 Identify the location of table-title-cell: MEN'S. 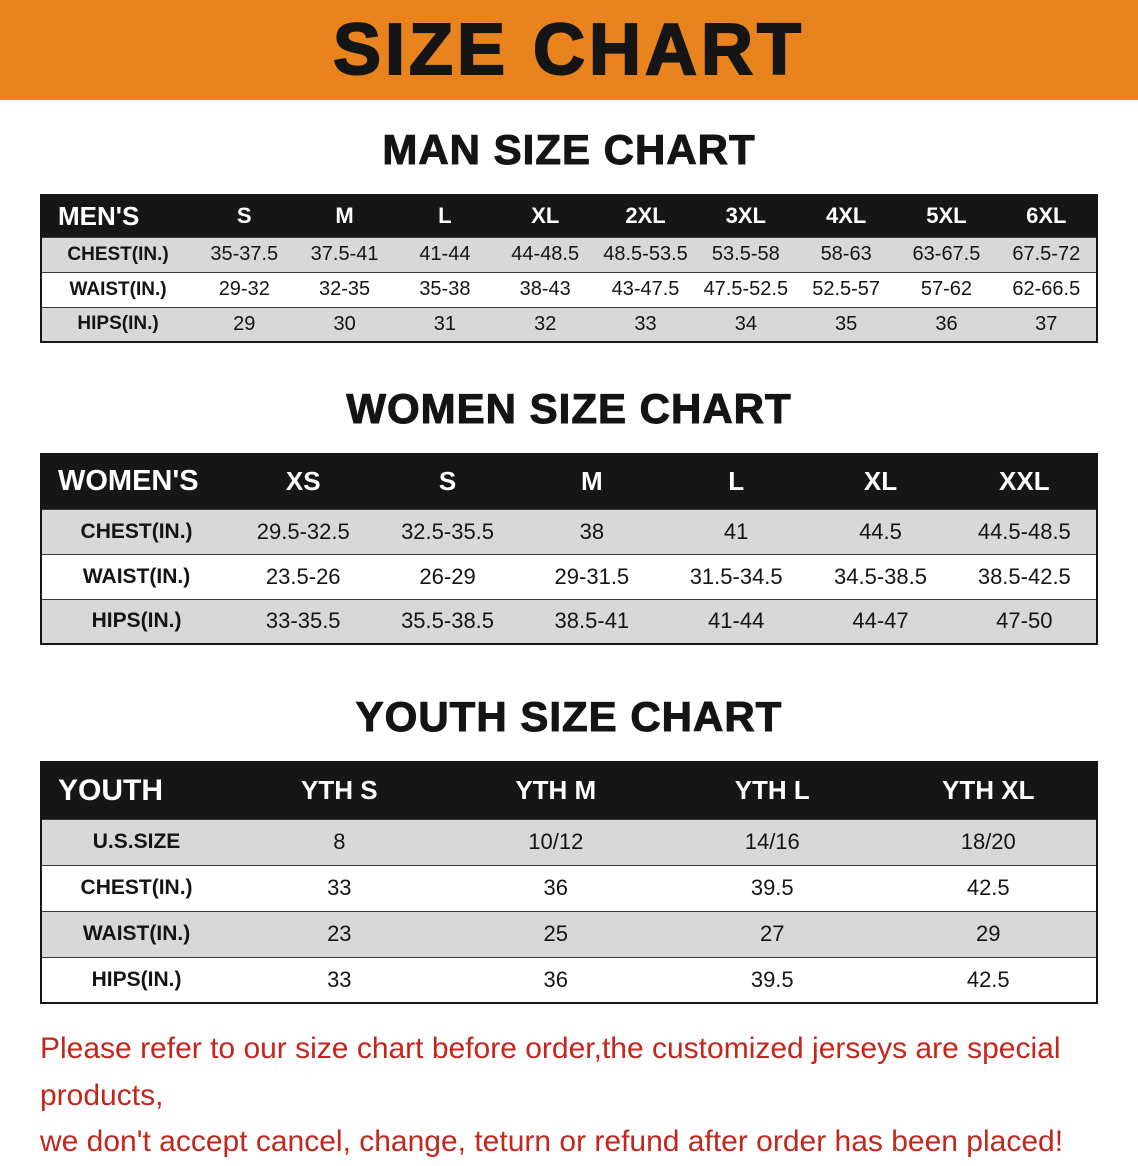
(118, 216).